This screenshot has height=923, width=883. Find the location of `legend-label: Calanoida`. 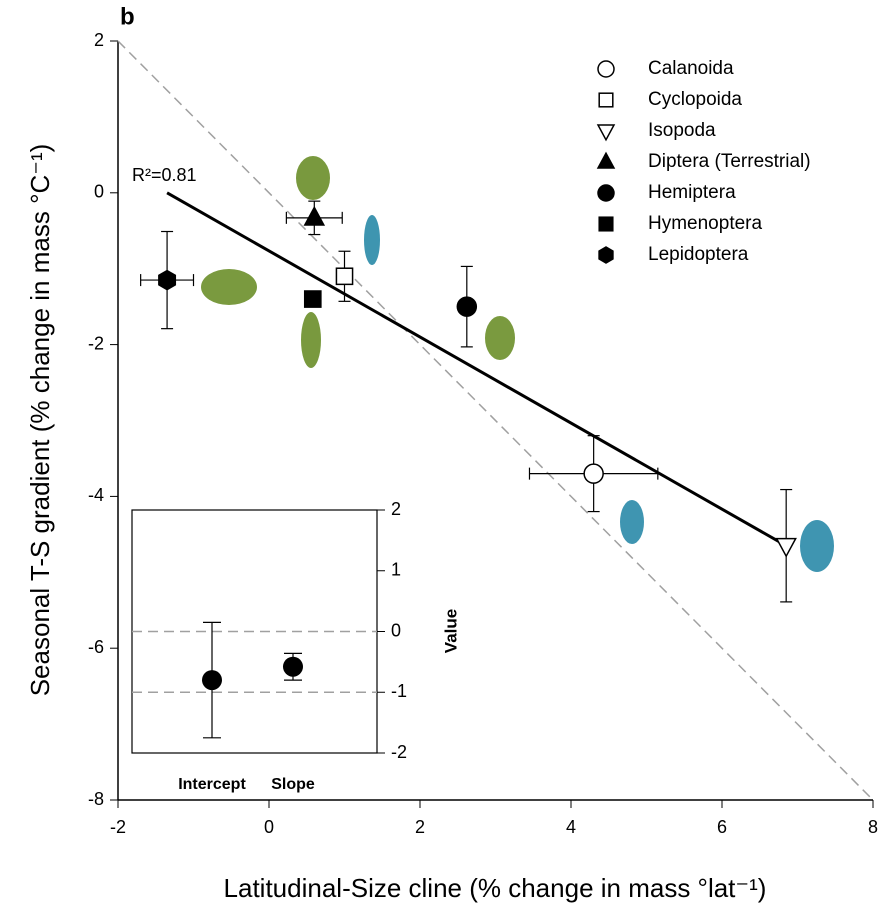

legend-label: Calanoida is located at coordinates (691, 68).